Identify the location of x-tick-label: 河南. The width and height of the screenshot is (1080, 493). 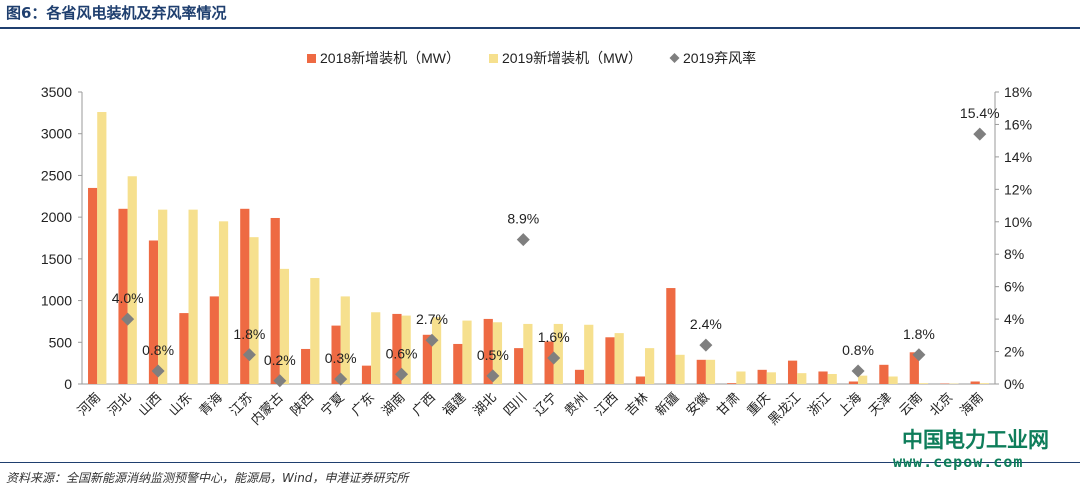
(88, 404).